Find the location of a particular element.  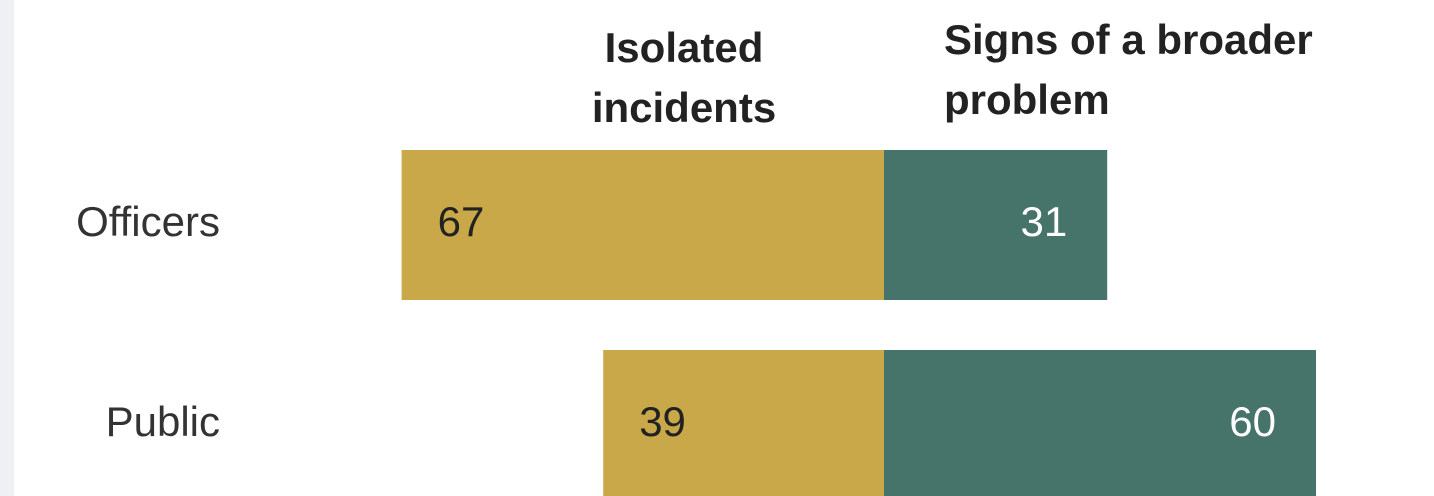

value-label: 60 is located at coordinates (1252, 421).